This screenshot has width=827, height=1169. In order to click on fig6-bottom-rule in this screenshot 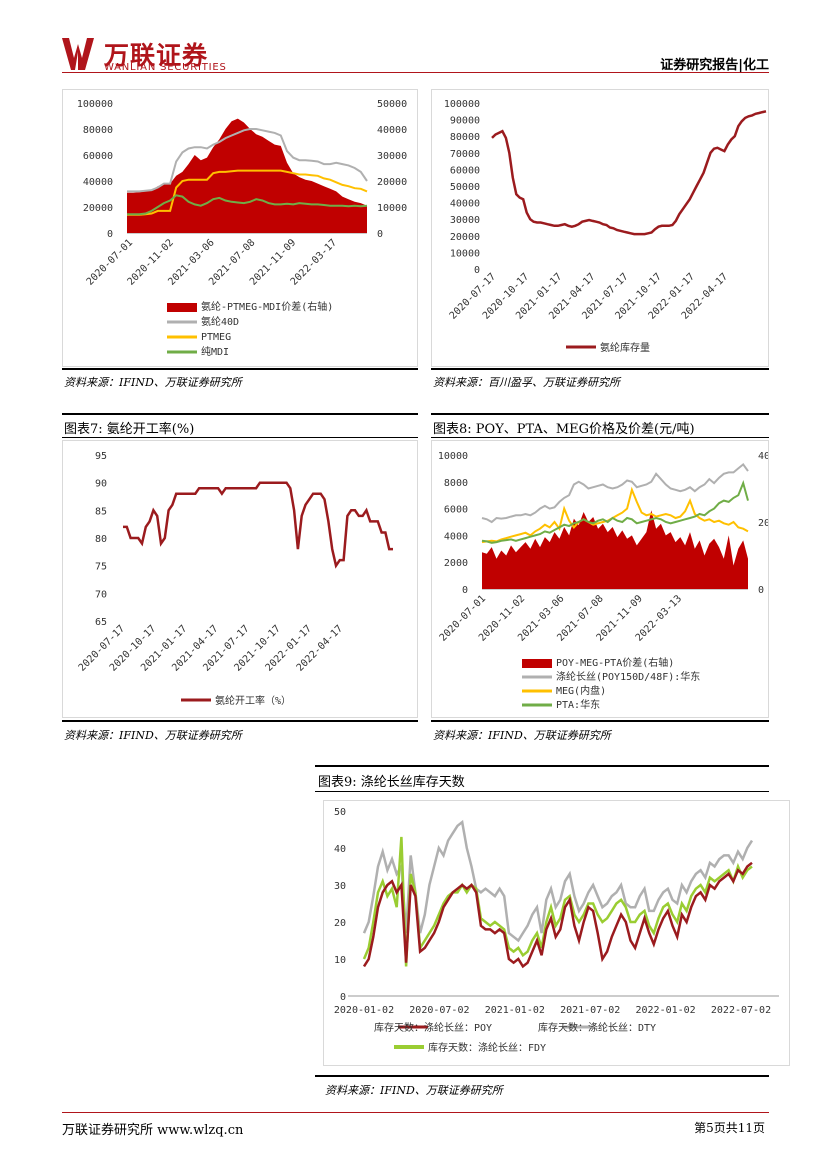, I will do `click(600, 369)`.